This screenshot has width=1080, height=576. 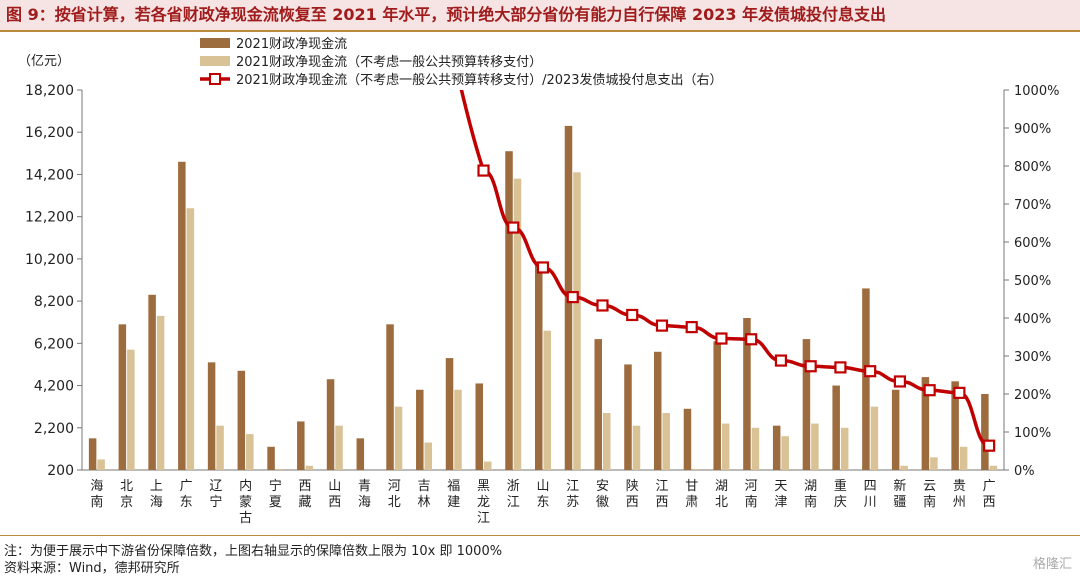 I want to click on category-label: 辽宁, so click(x=215, y=494).